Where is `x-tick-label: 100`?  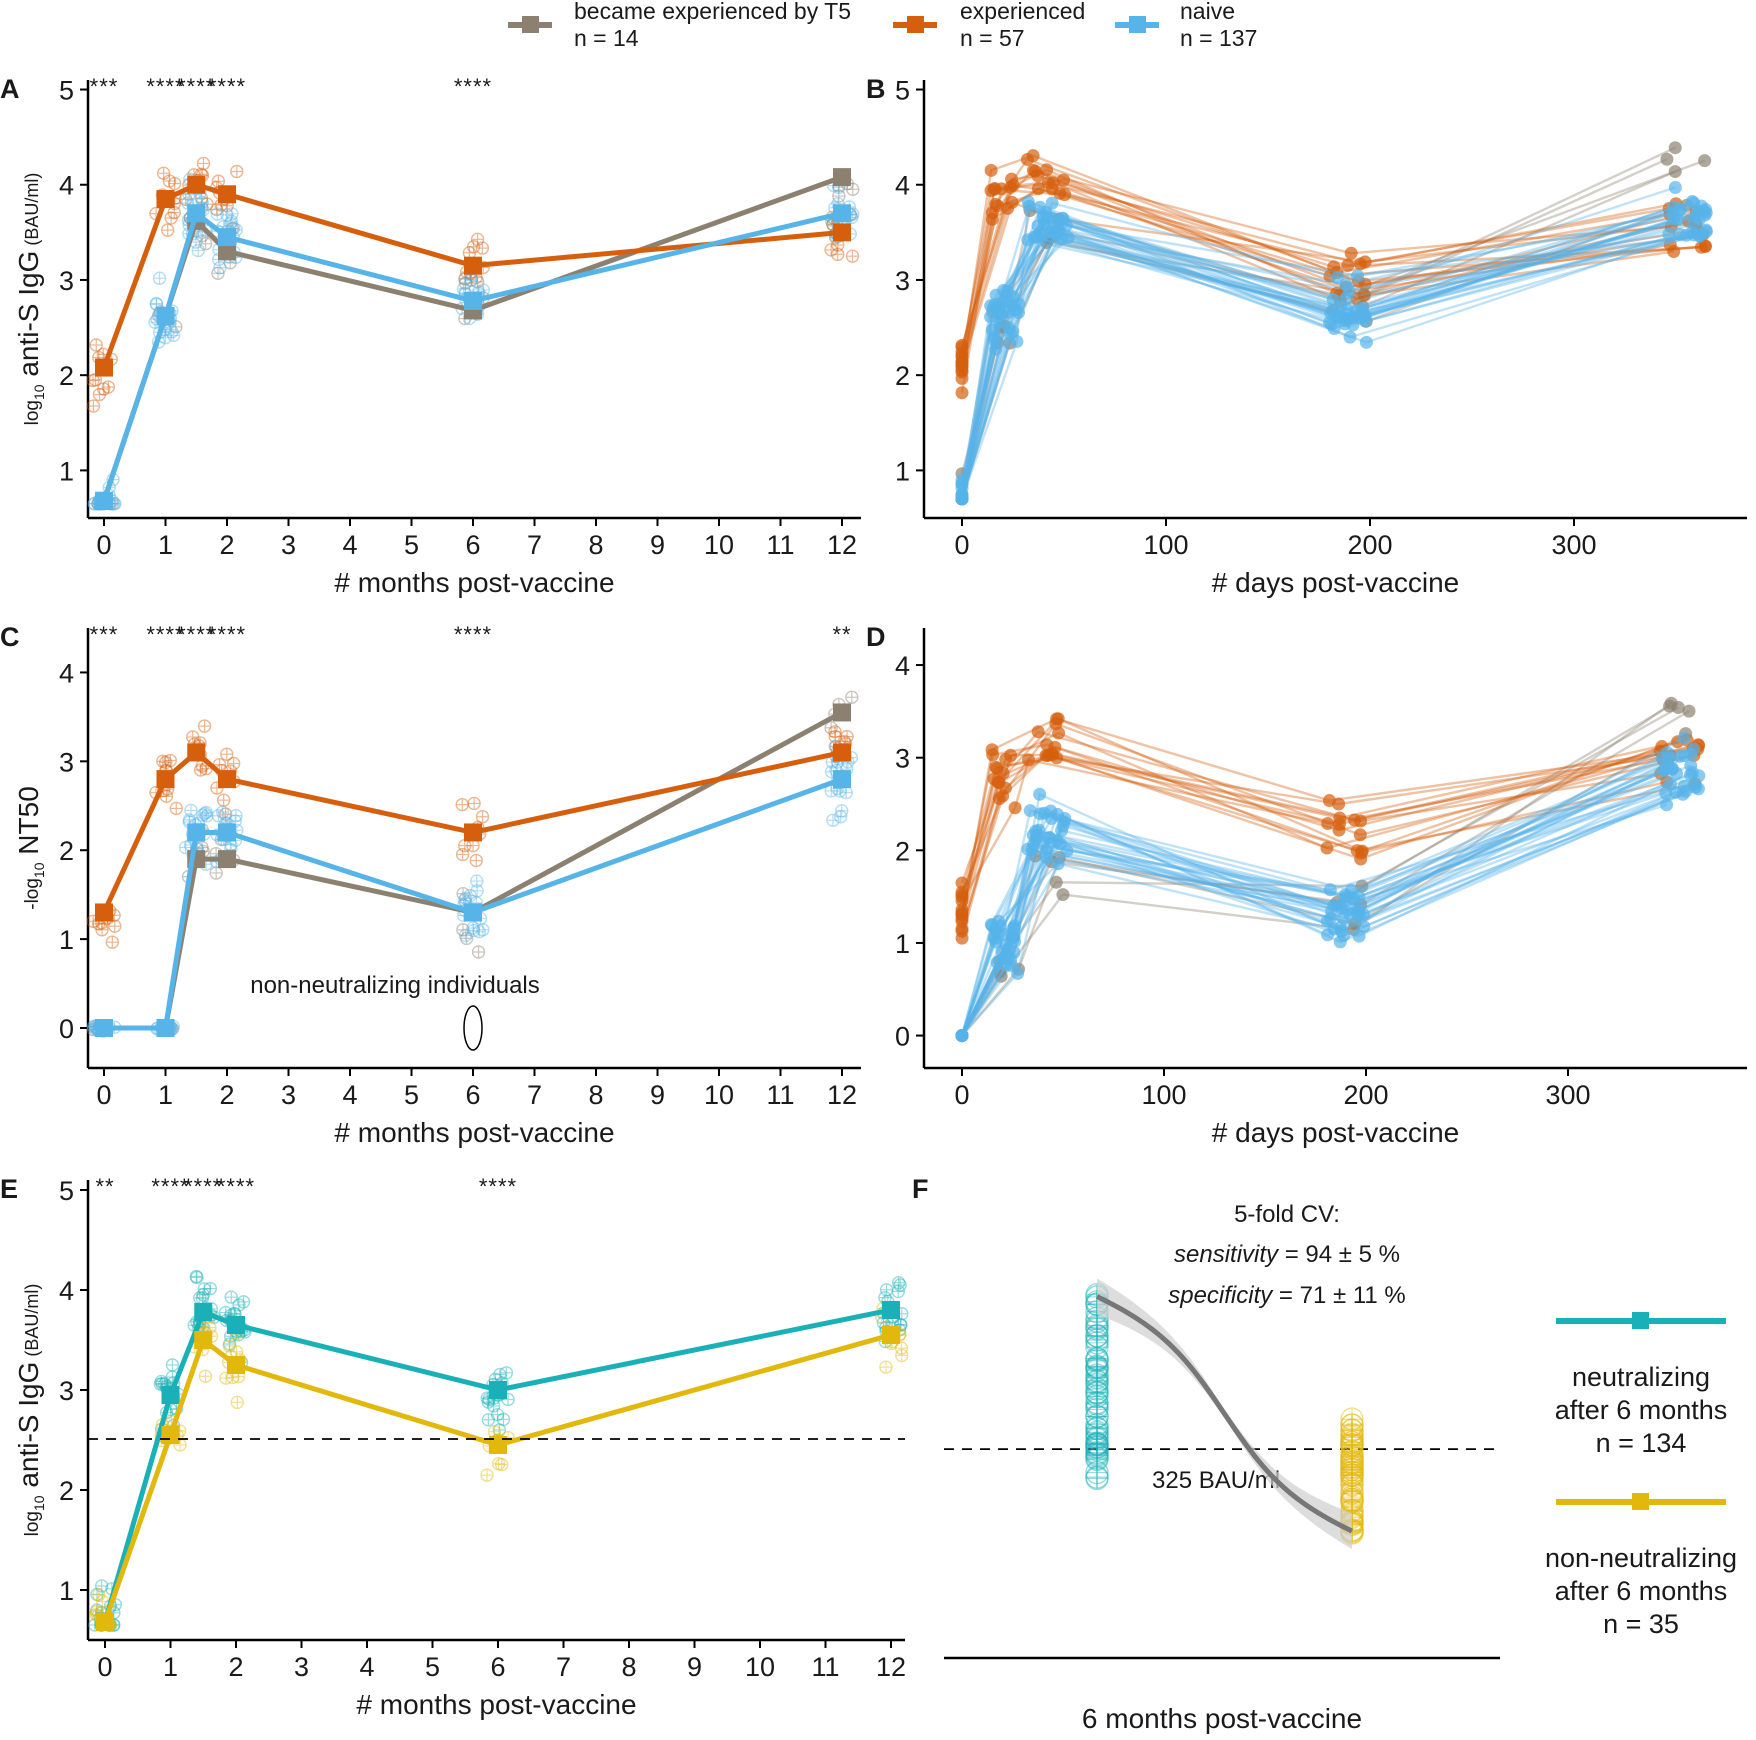 x-tick-label: 100 is located at coordinates (1165, 545).